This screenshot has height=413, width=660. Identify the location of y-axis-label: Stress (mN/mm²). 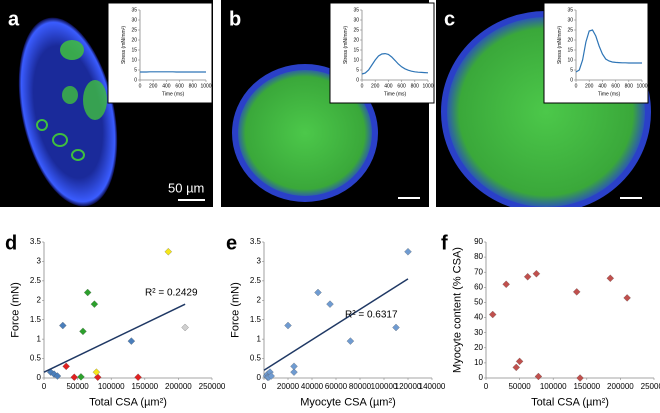
(560, 45).